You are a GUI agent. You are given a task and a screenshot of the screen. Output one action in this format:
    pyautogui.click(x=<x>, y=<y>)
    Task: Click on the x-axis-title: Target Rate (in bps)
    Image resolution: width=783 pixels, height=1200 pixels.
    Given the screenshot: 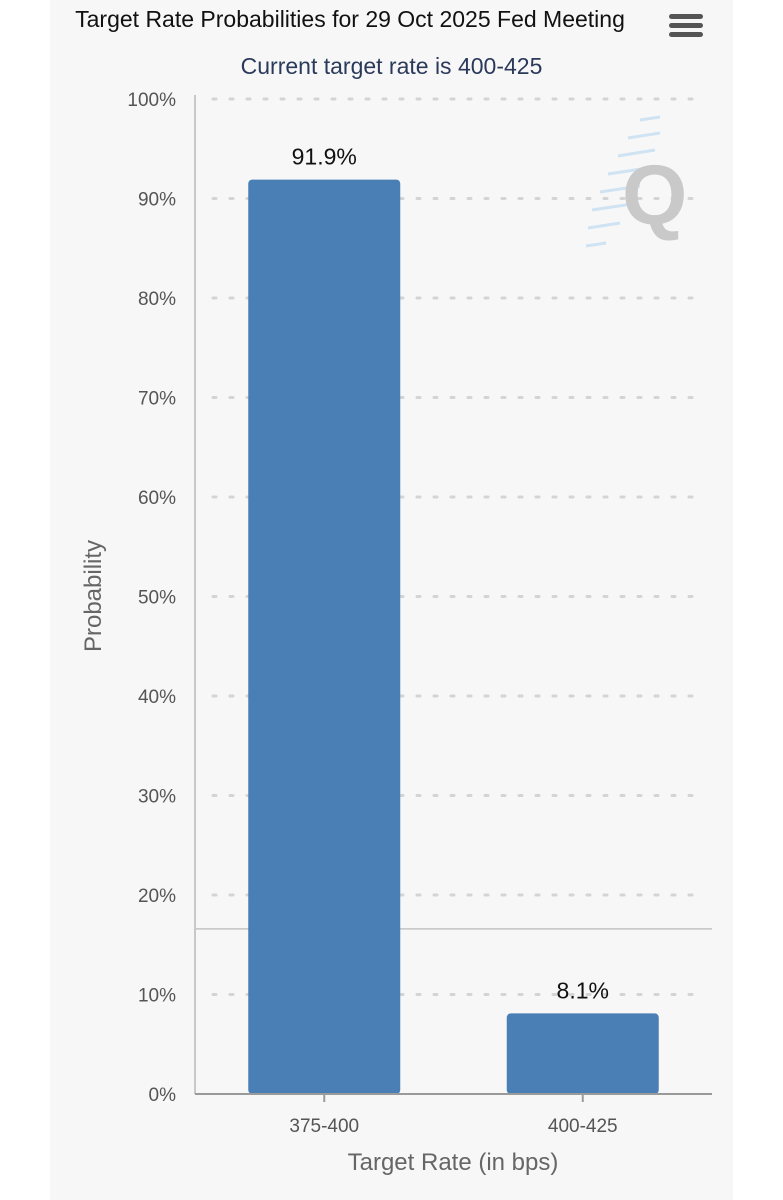 What is the action you would take?
    pyautogui.click(x=453, y=1162)
    